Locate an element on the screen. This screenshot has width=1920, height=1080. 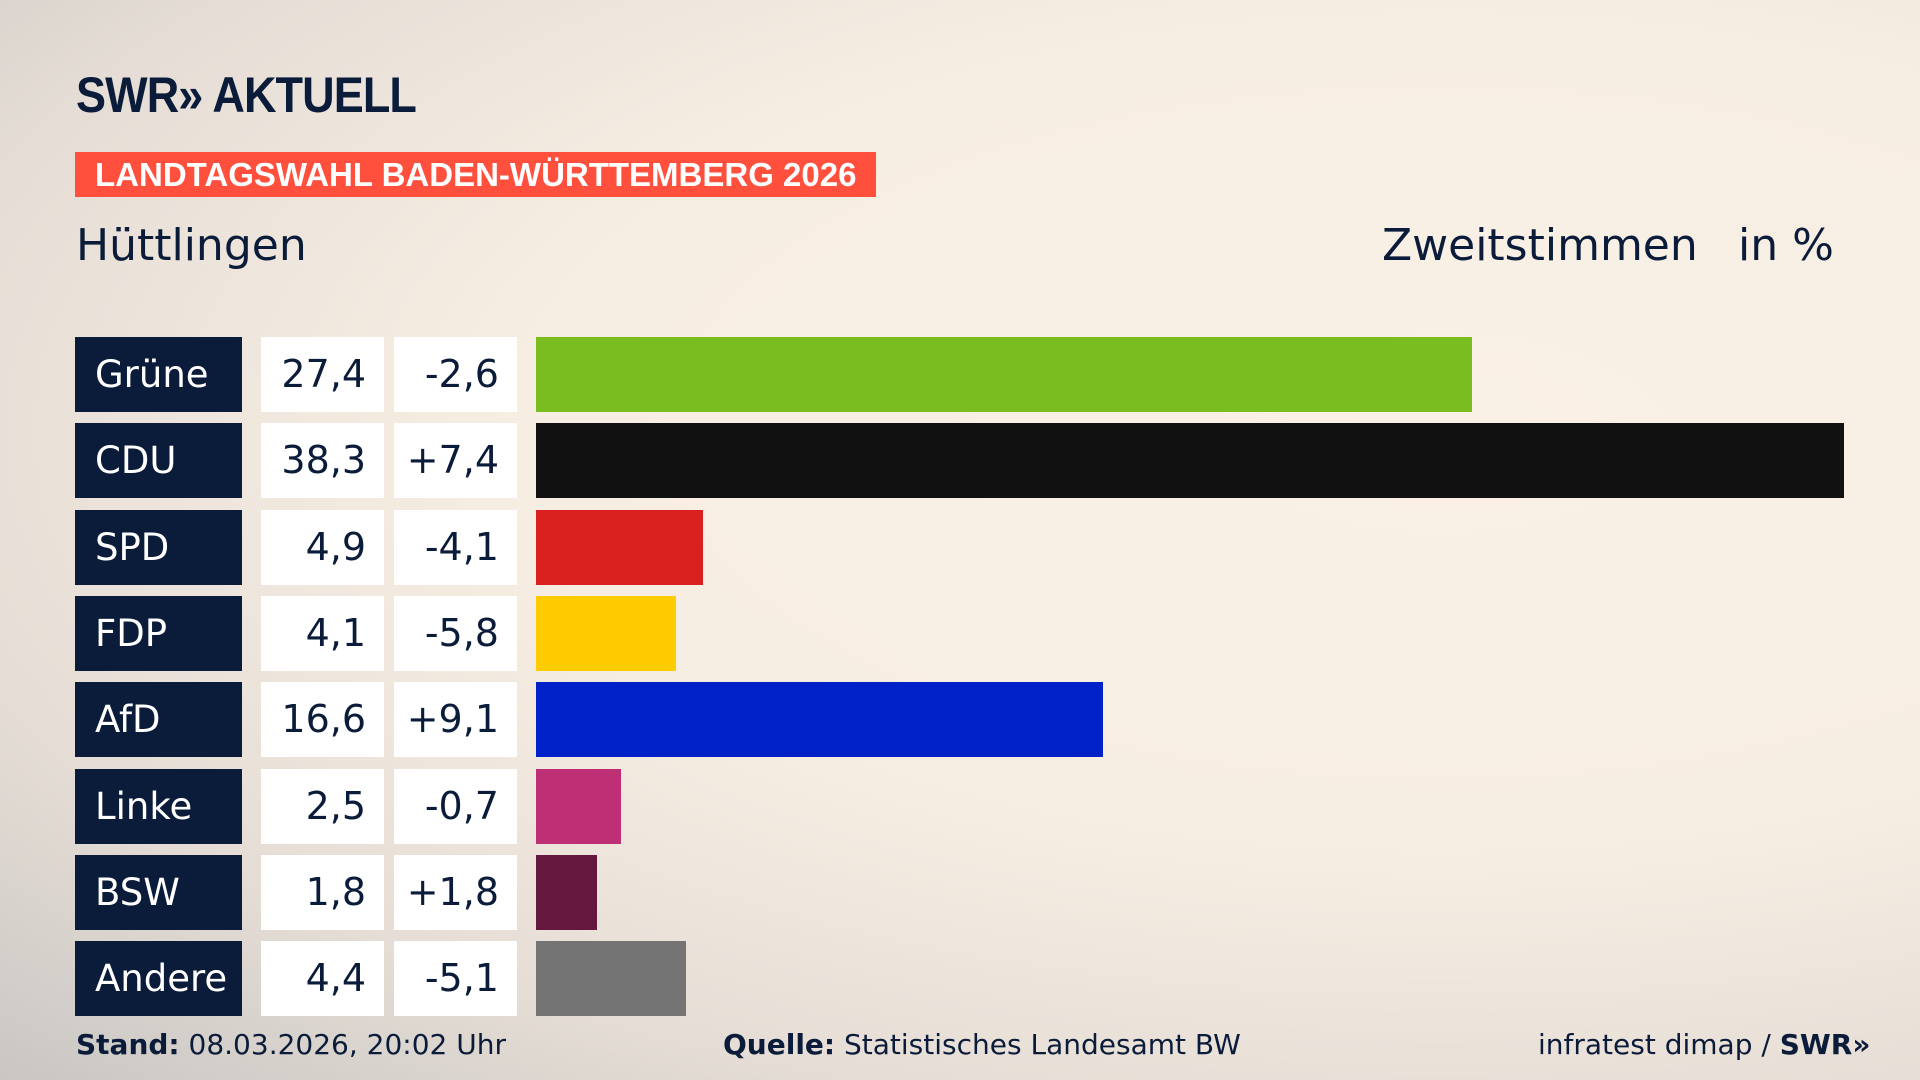
row-5: Linke 2,5 -0,7 is located at coordinates (960, 806).